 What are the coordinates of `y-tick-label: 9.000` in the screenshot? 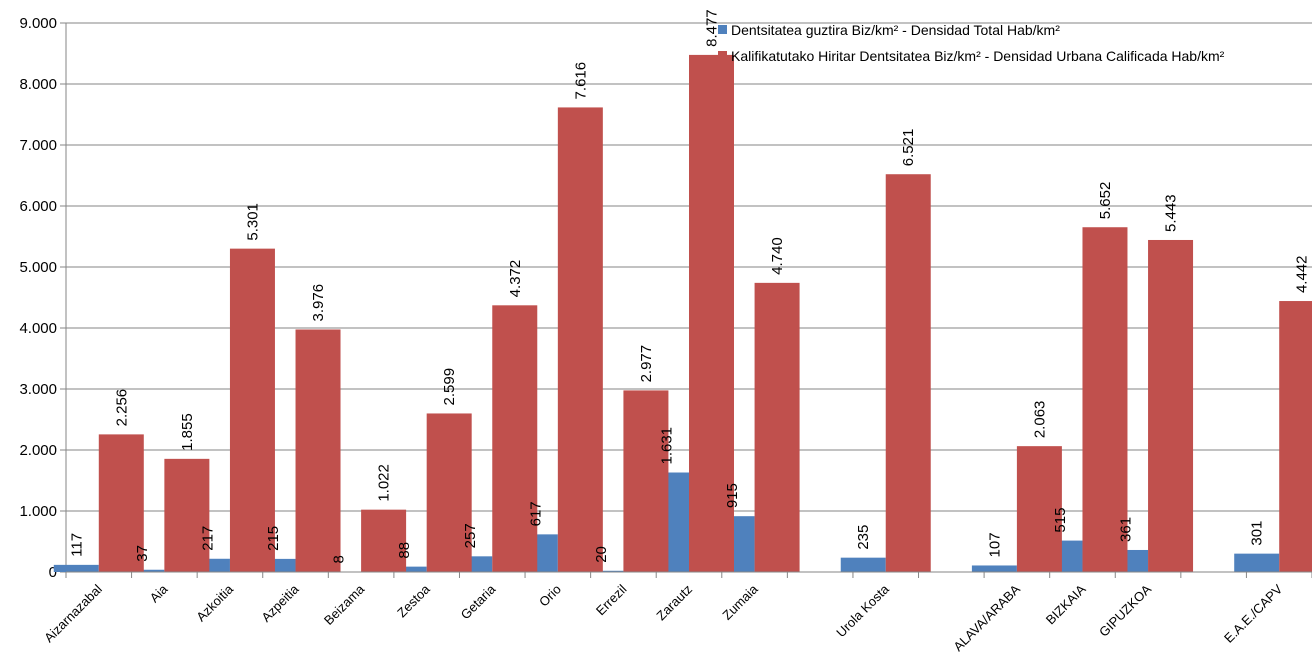 It's located at (38, 23).